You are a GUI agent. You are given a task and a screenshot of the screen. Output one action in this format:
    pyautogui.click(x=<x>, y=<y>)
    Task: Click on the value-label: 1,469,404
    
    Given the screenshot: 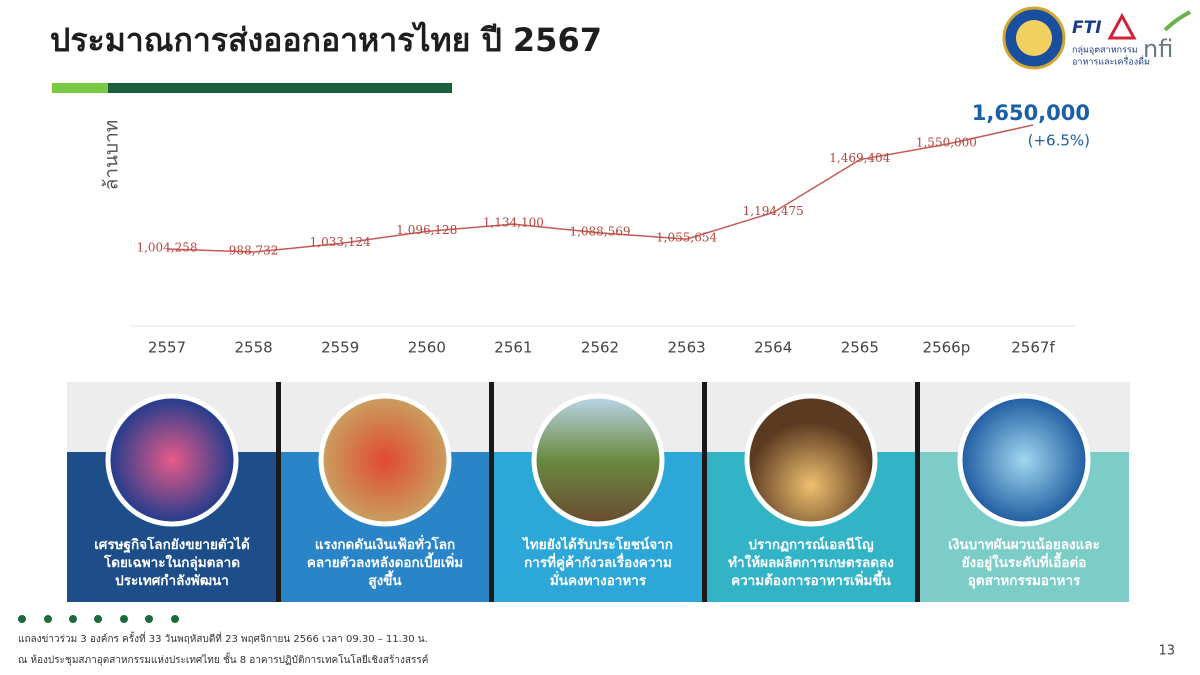 What is the action you would take?
    pyautogui.click(x=859, y=158)
    